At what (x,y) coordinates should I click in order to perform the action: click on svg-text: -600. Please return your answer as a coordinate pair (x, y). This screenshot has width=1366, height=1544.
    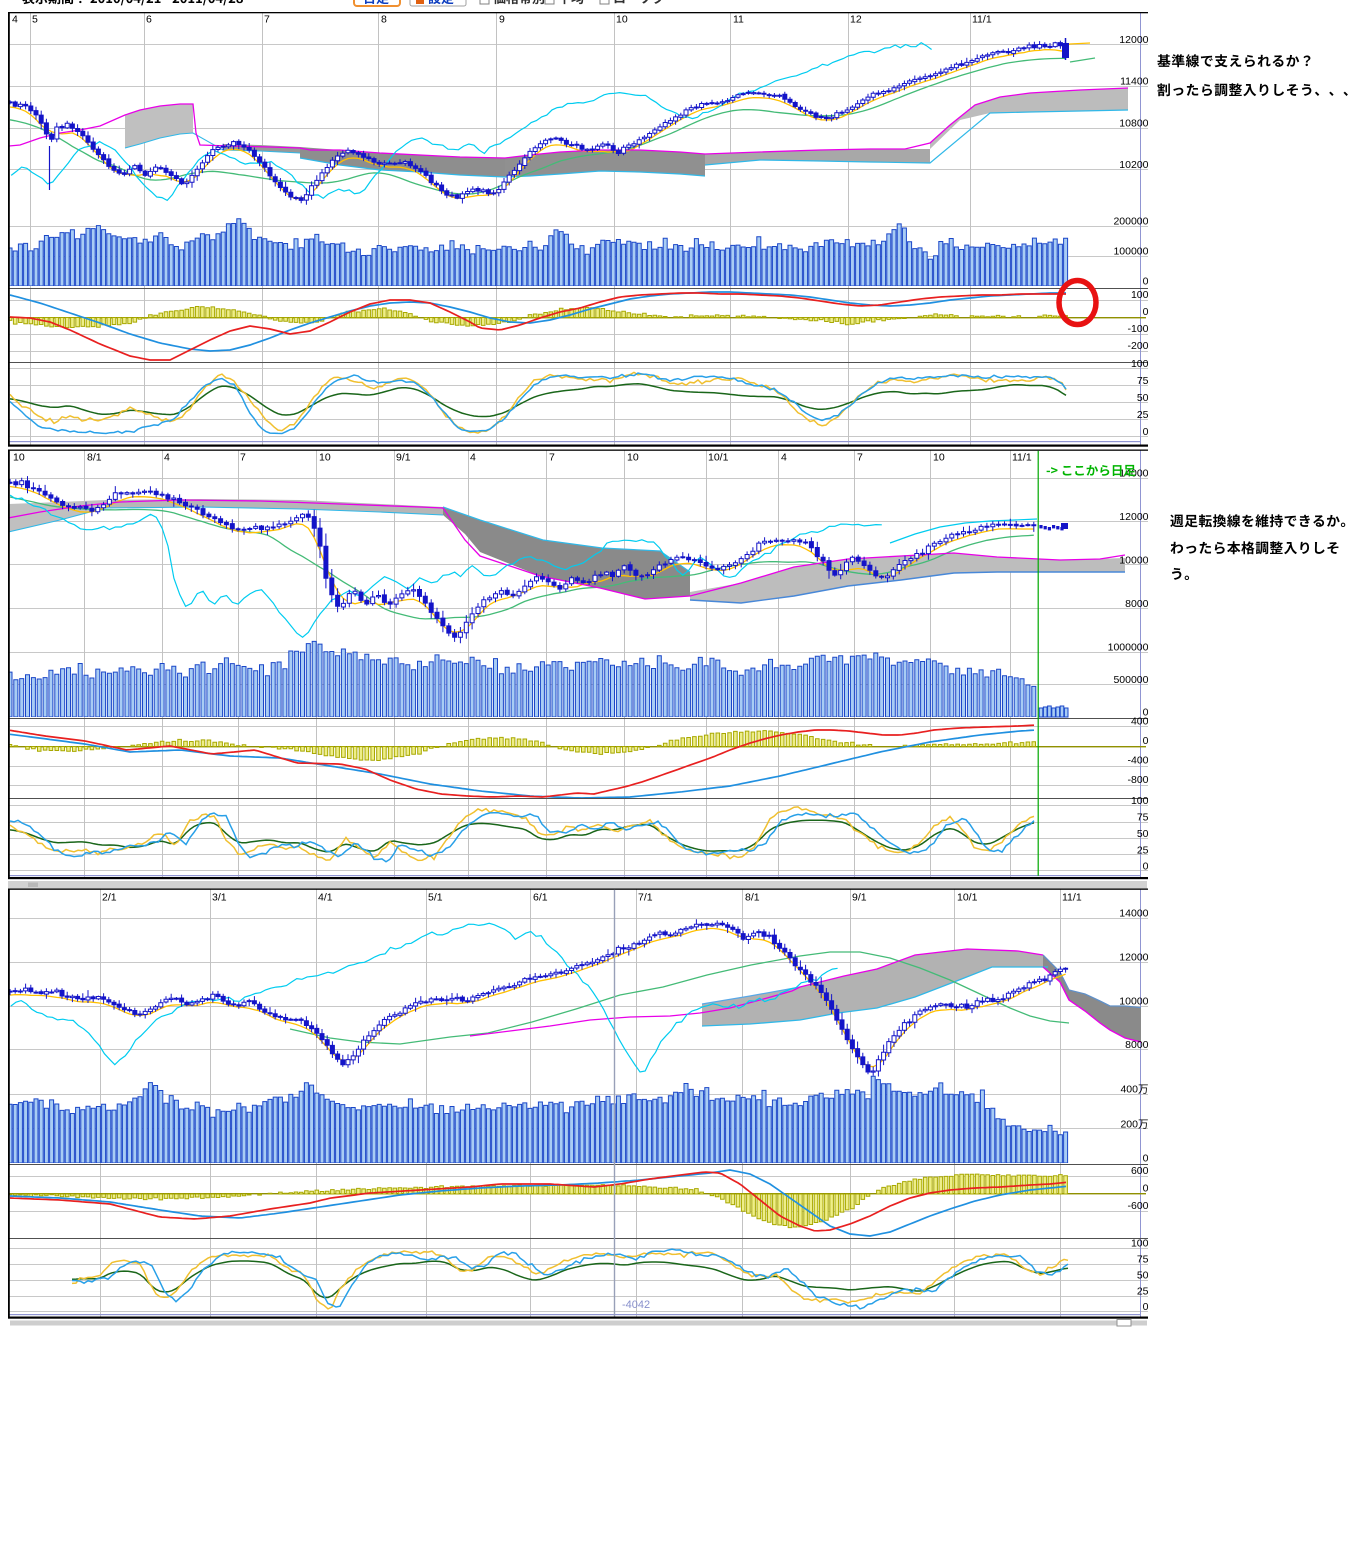
    Looking at the image, I should click on (1137, 1206).